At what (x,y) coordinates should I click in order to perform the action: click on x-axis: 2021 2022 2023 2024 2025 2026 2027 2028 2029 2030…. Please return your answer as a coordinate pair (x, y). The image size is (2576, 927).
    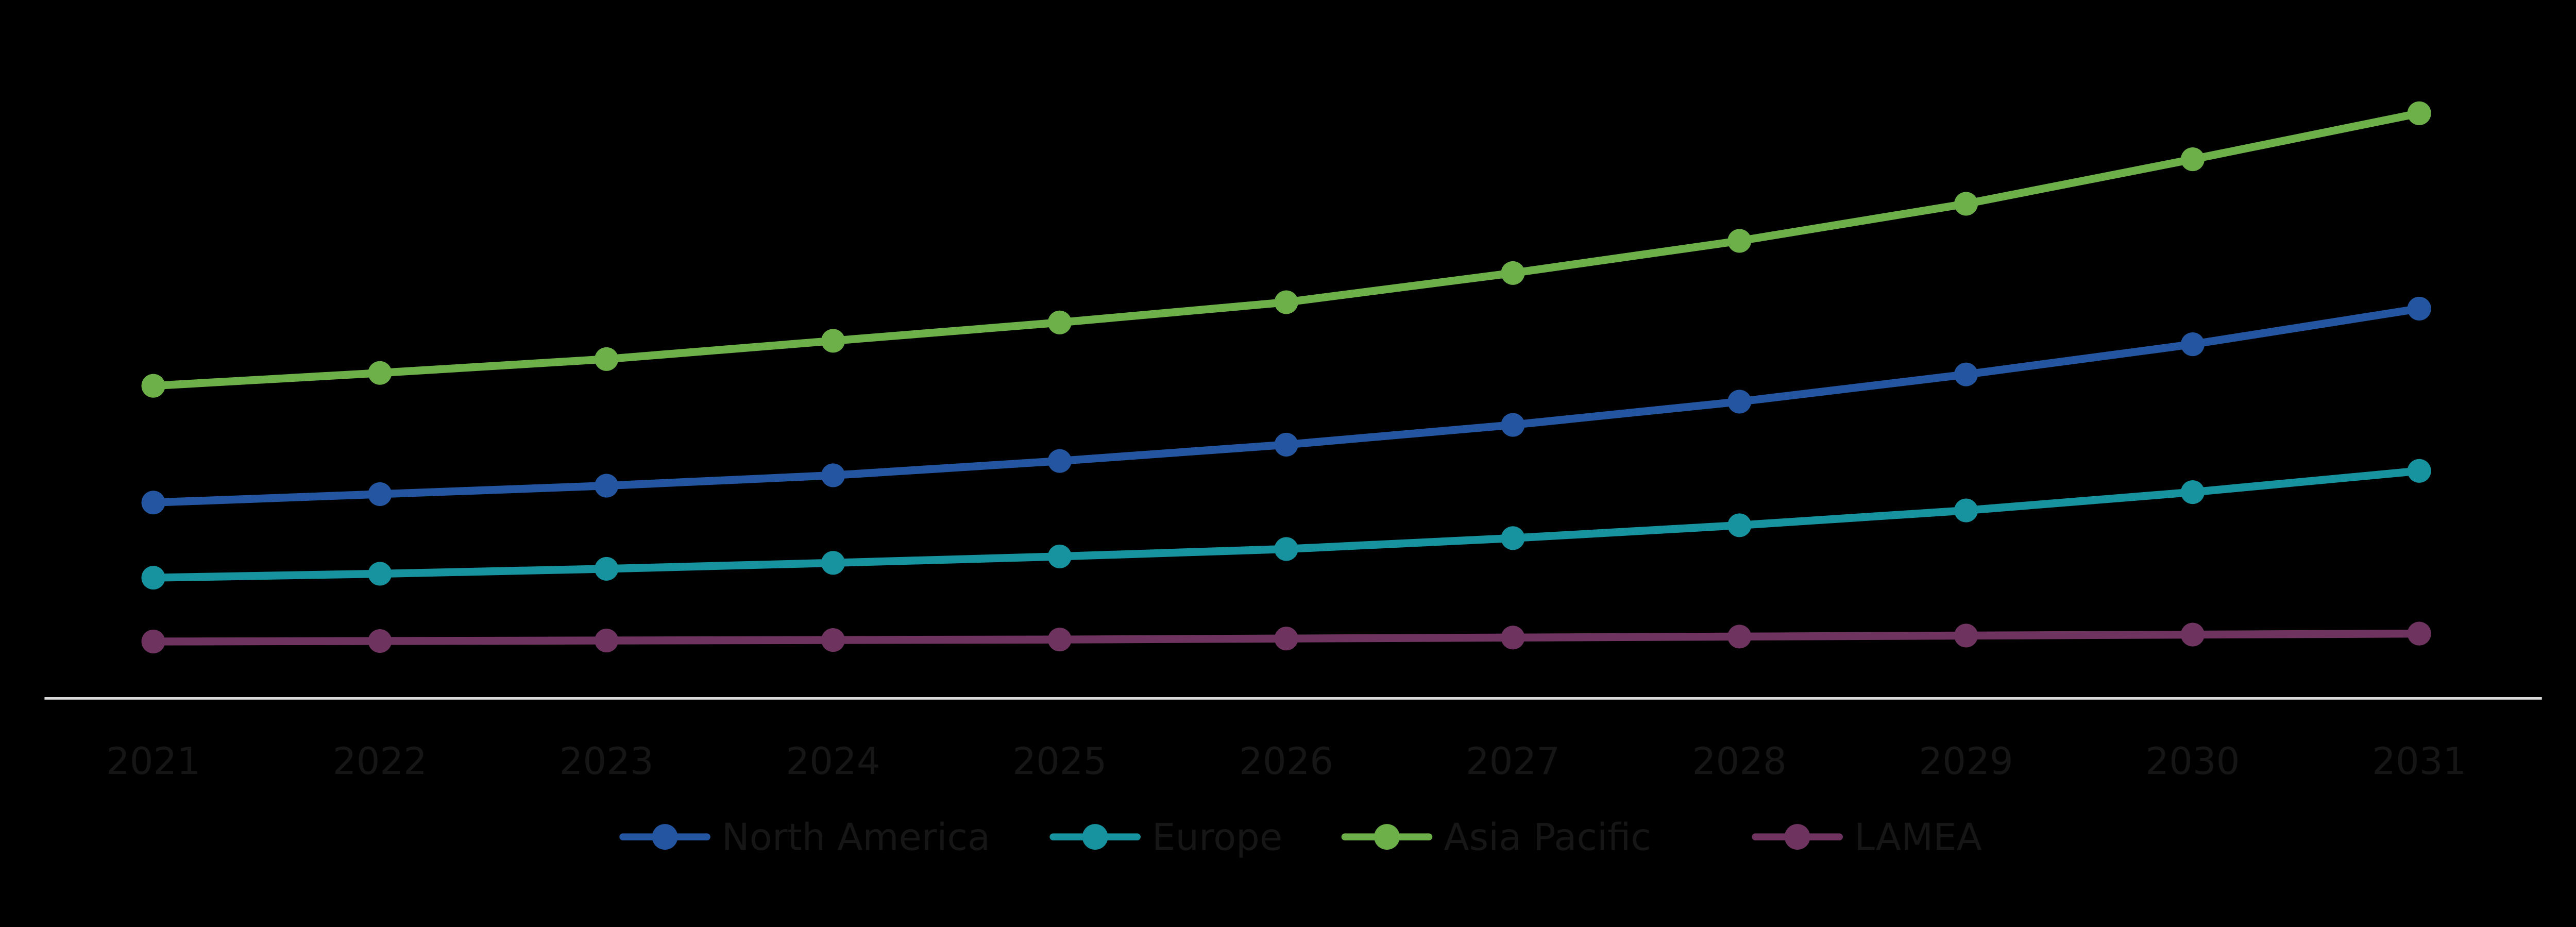
    Looking at the image, I should click on (1293, 740).